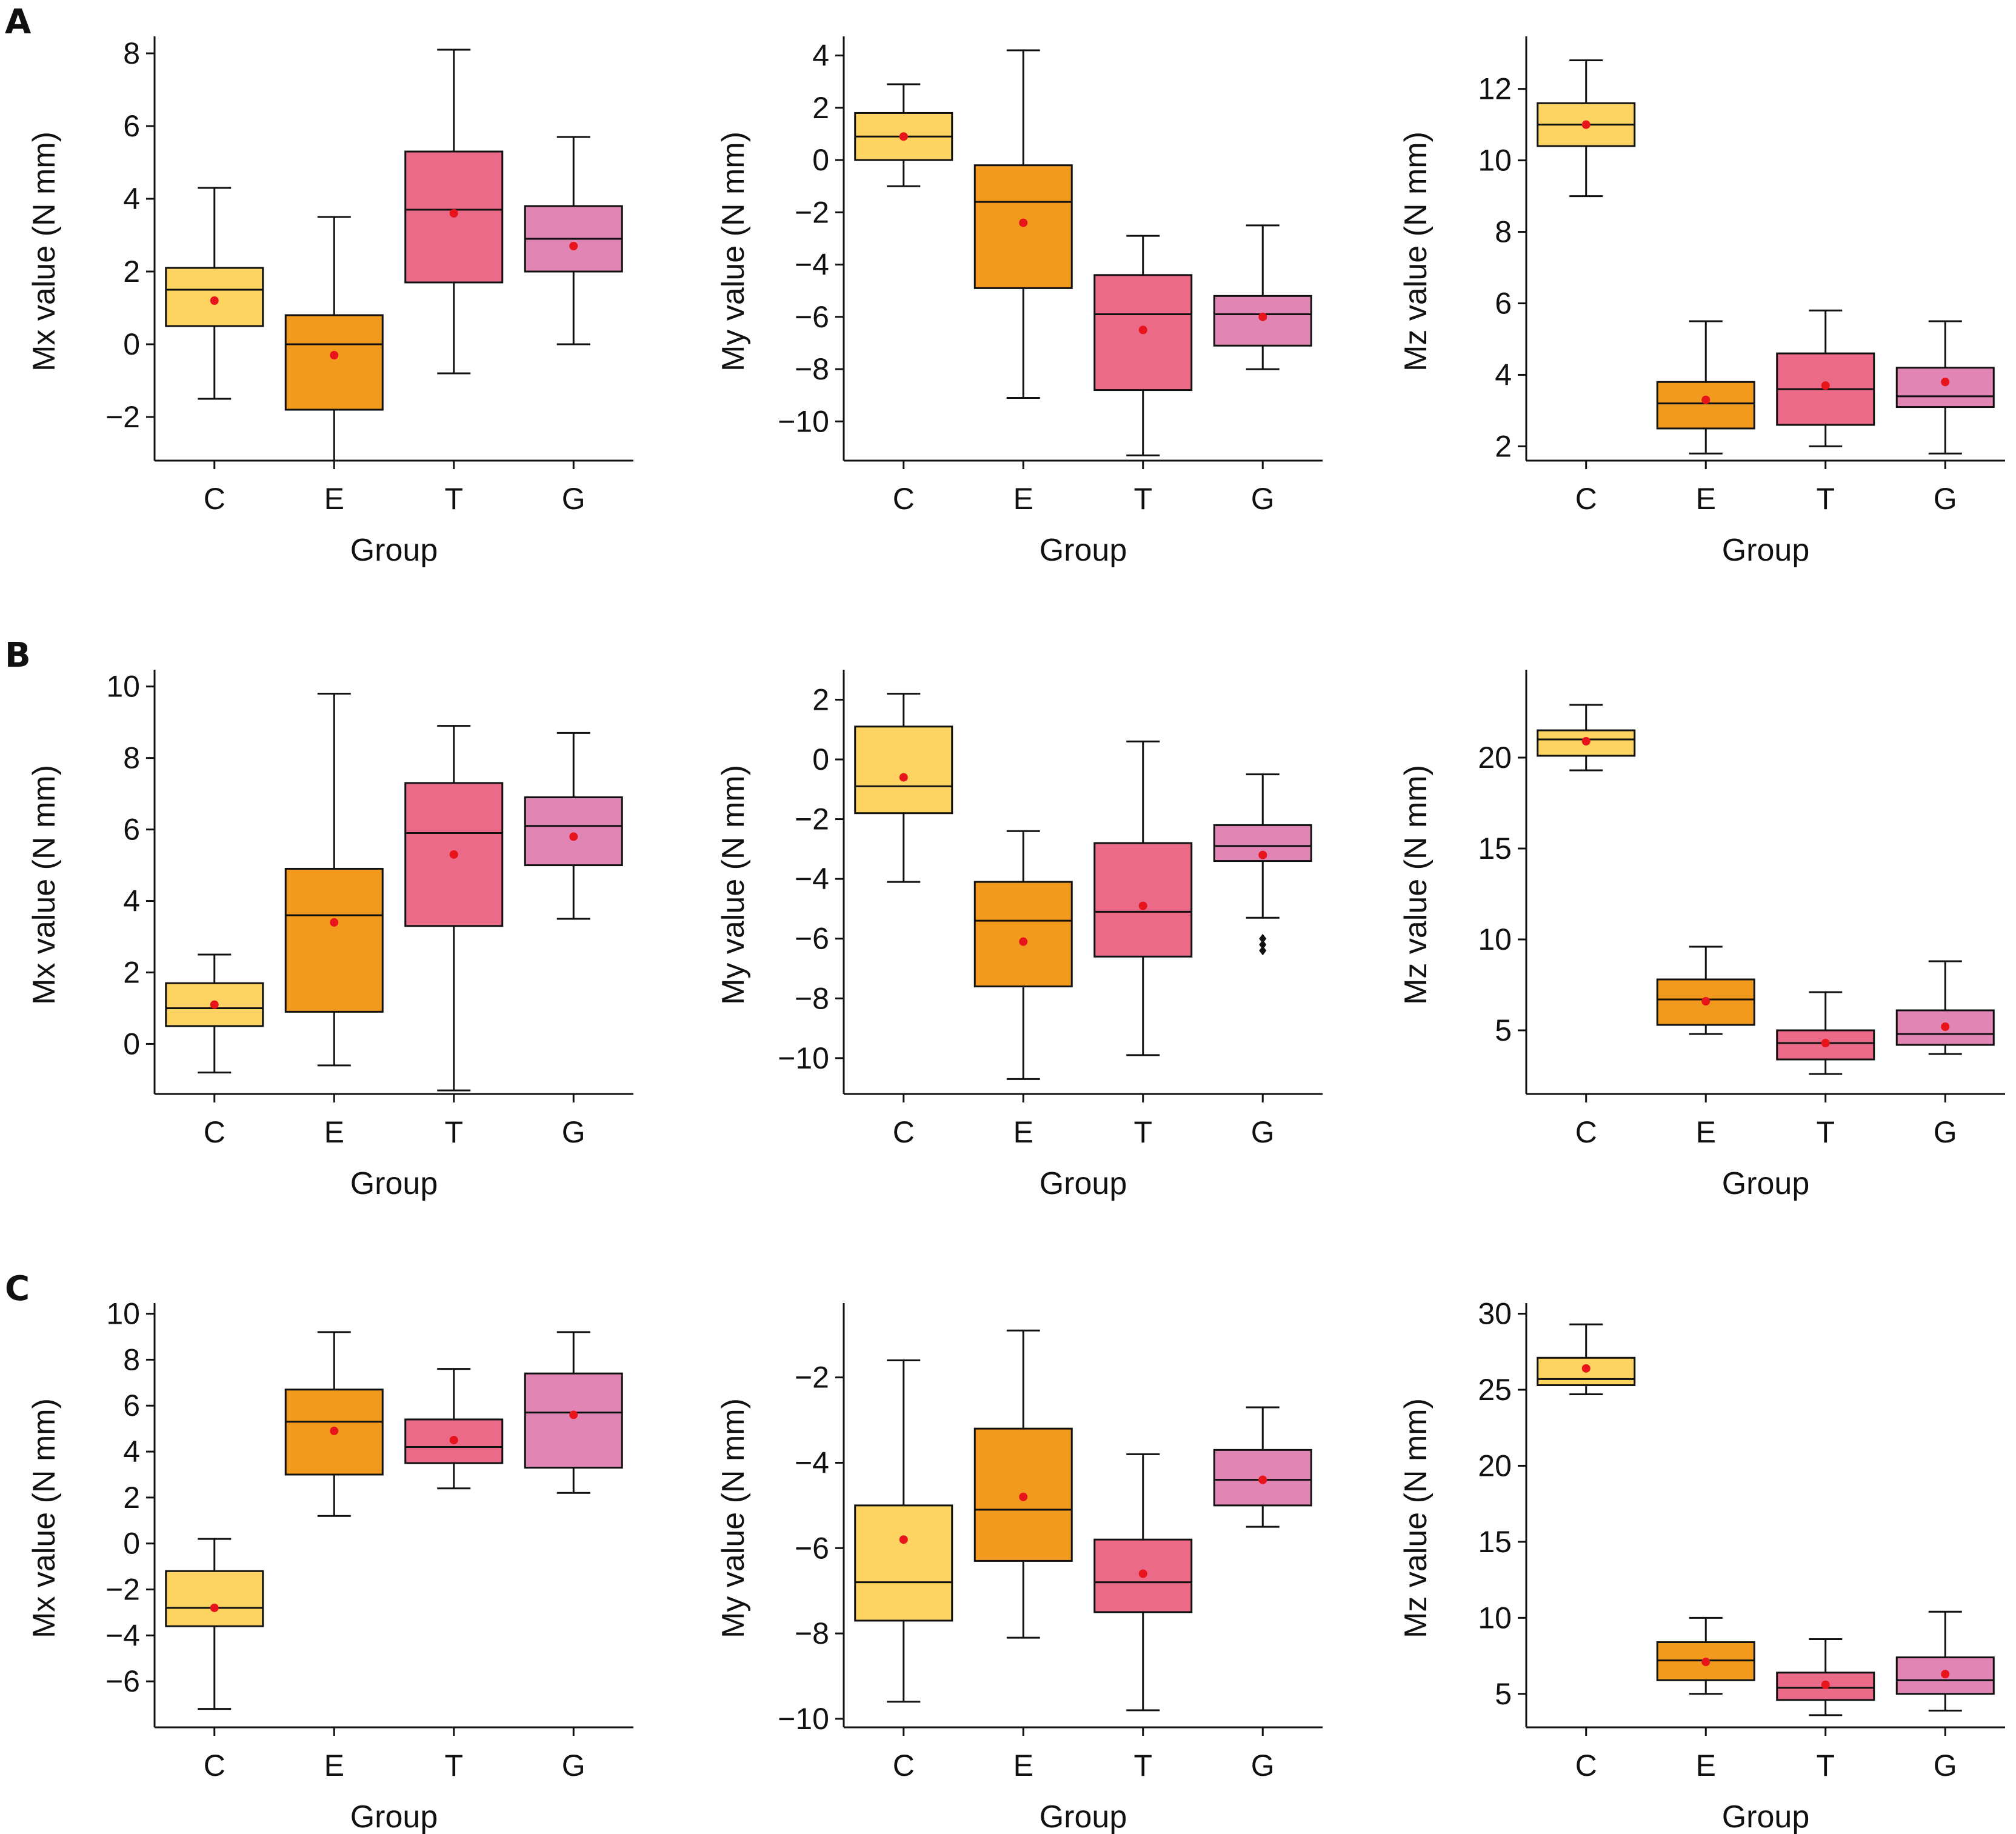  Describe the element at coordinates (1503, 1030) in the screenshot. I see `y-tick-label: 5` at that location.